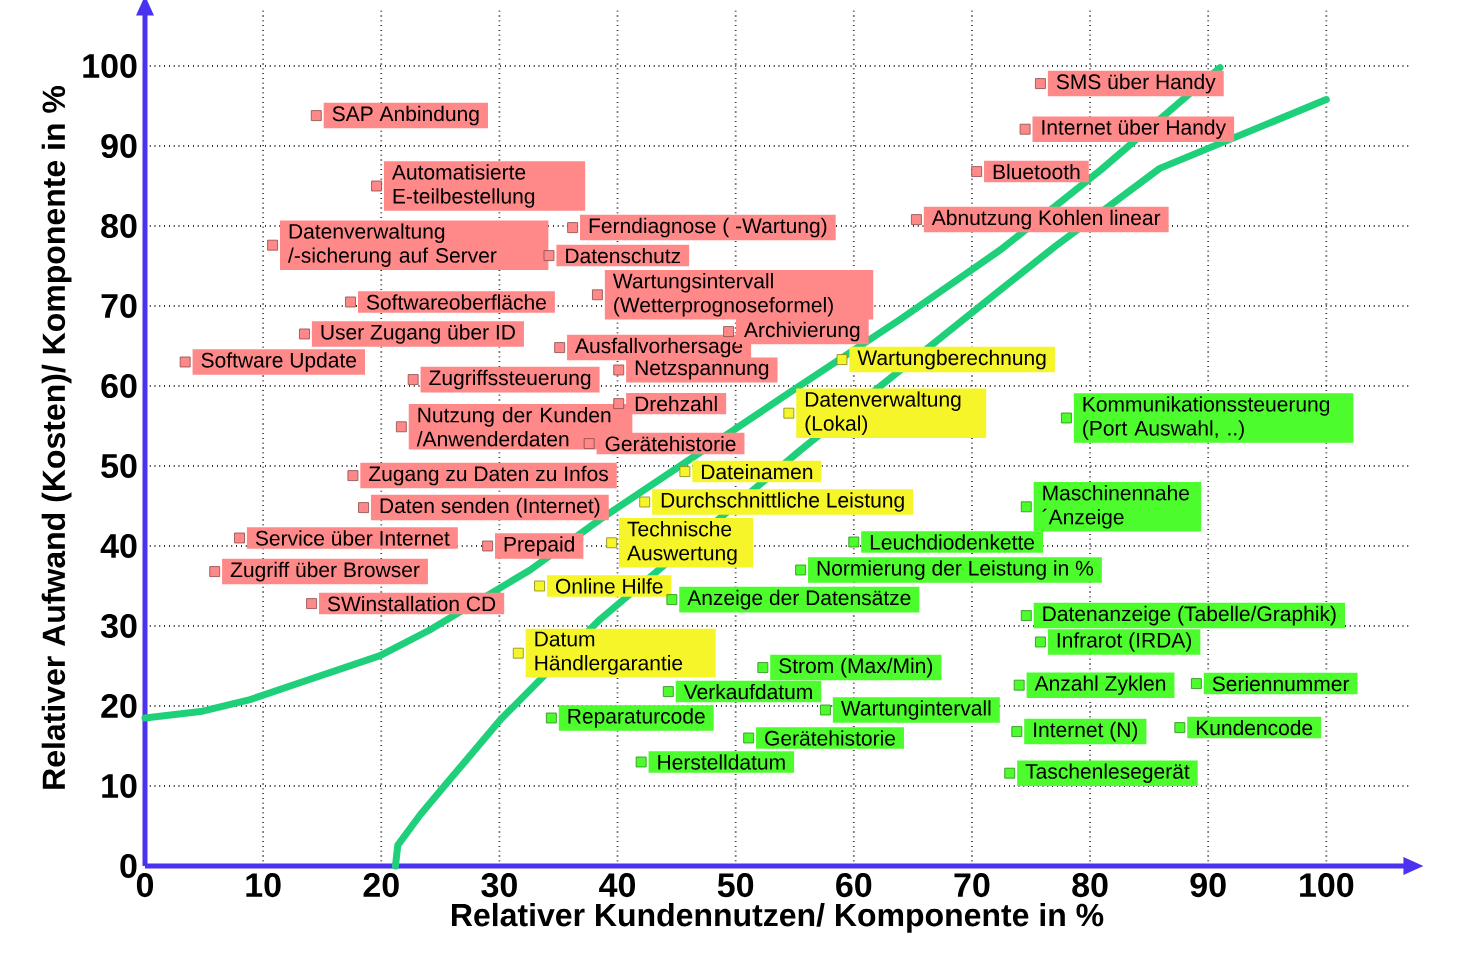 This screenshot has width=1477, height=978. What do you see at coordinates (405, 115) in the screenshot?
I see `data-label: SAP Anbindung` at bounding box center [405, 115].